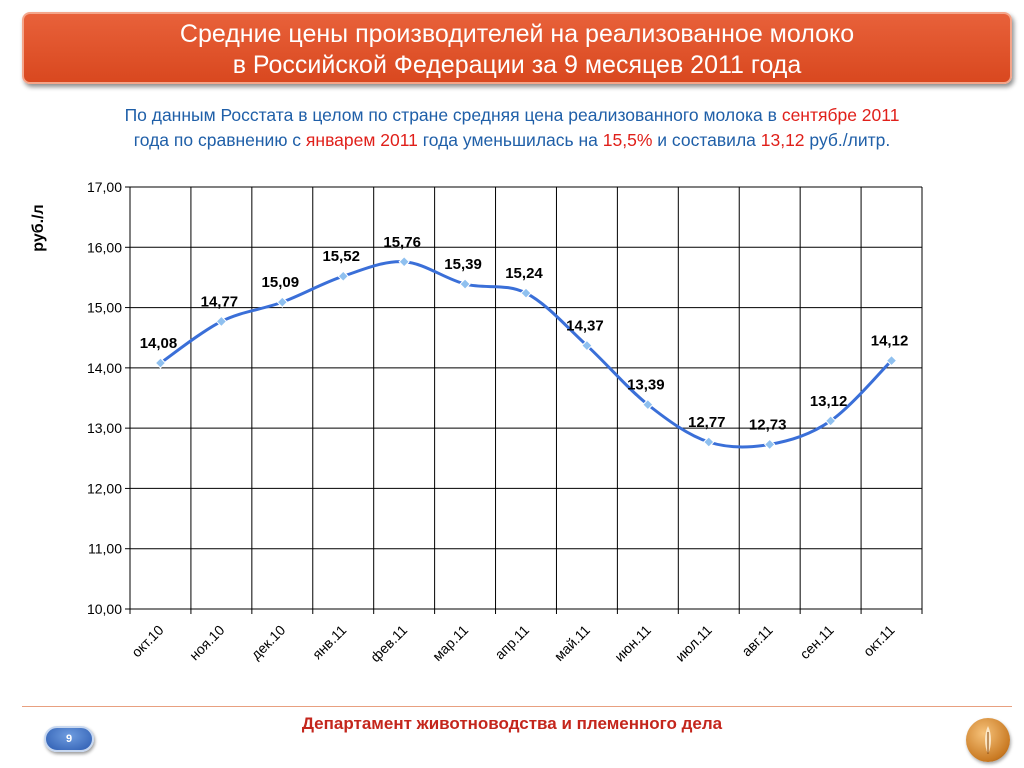 This screenshot has height=768, width=1024. What do you see at coordinates (268, 642) in the screenshot?
I see `x-tick-label: дек.10` at bounding box center [268, 642].